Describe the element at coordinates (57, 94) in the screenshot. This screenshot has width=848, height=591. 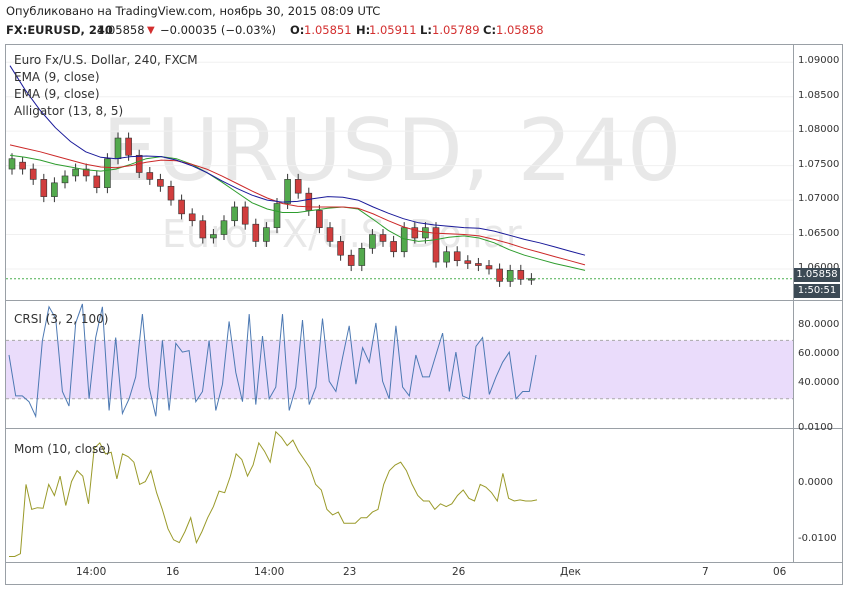
I see `legend-ema-2: EMA (9, close)` at that location.